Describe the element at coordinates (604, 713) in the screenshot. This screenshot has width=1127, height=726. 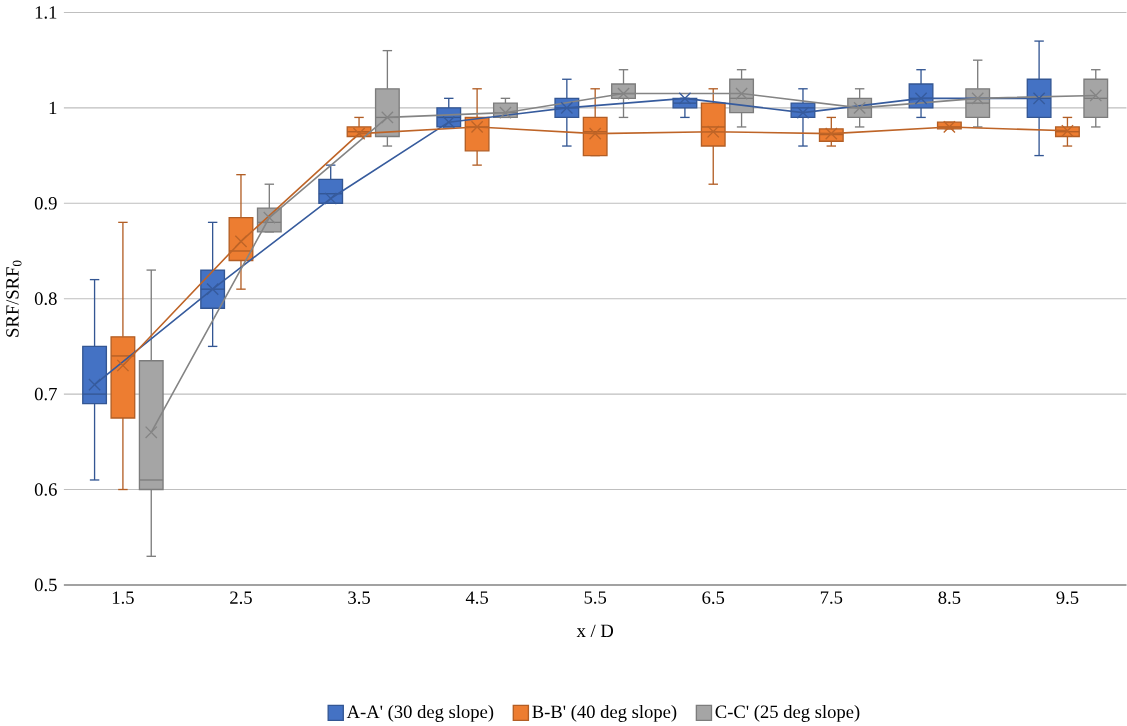
I see `legend-label: B-B' (40 deg slope)` at that location.